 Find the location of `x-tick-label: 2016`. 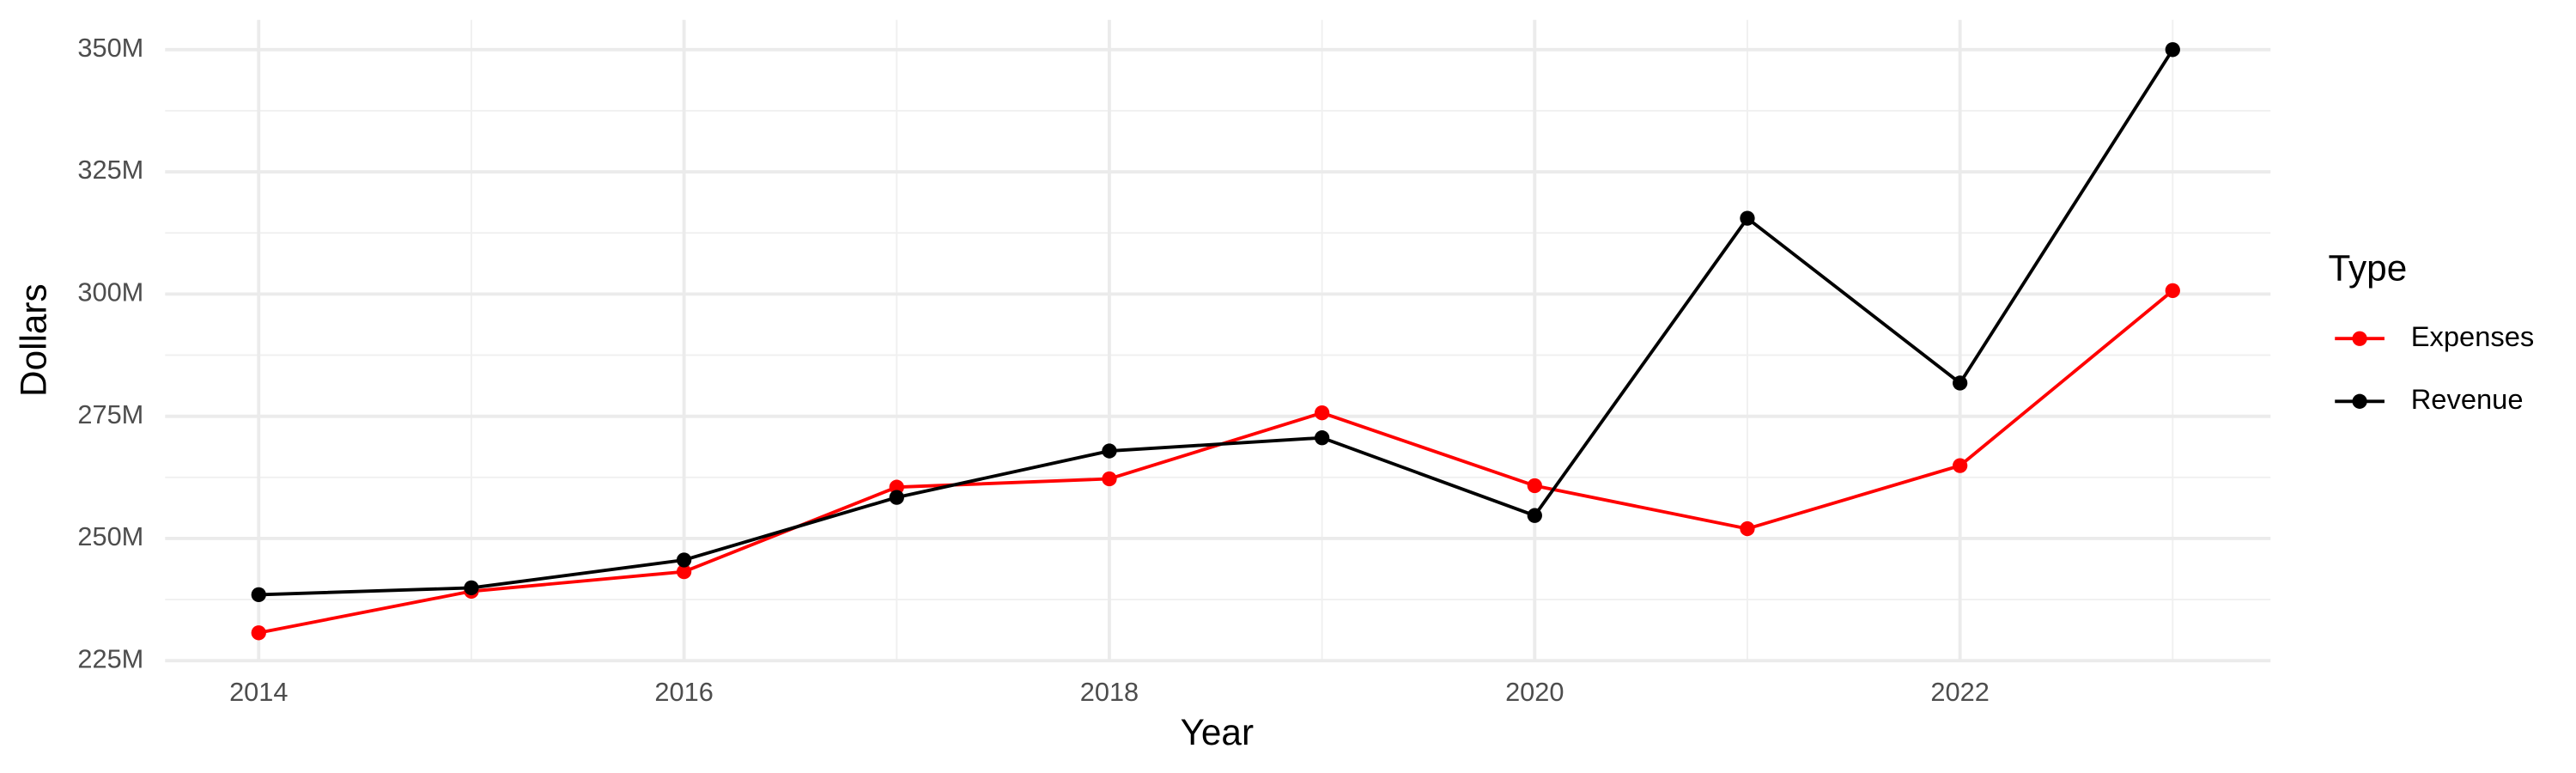

x-tick-label: 2016 is located at coordinates (684, 692).